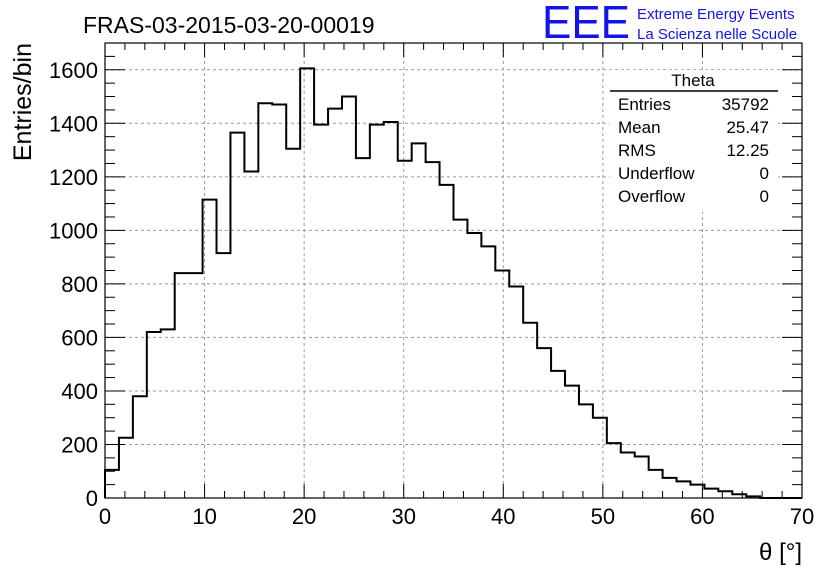 The image size is (836, 572). I want to click on eee-logo: EEE, so click(586, 24).